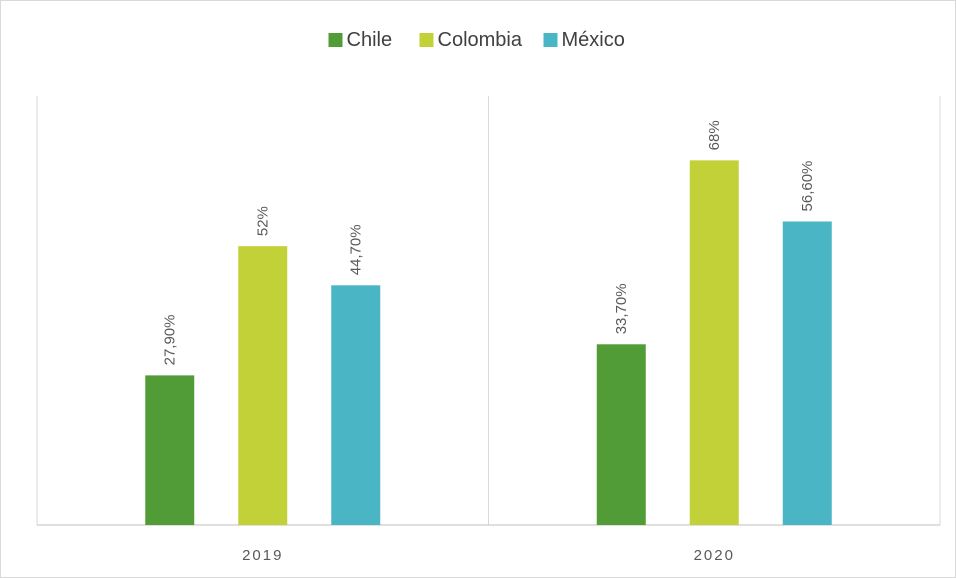 This screenshot has height=578, width=956. I want to click on bar-colombia-2020, so click(714, 342).